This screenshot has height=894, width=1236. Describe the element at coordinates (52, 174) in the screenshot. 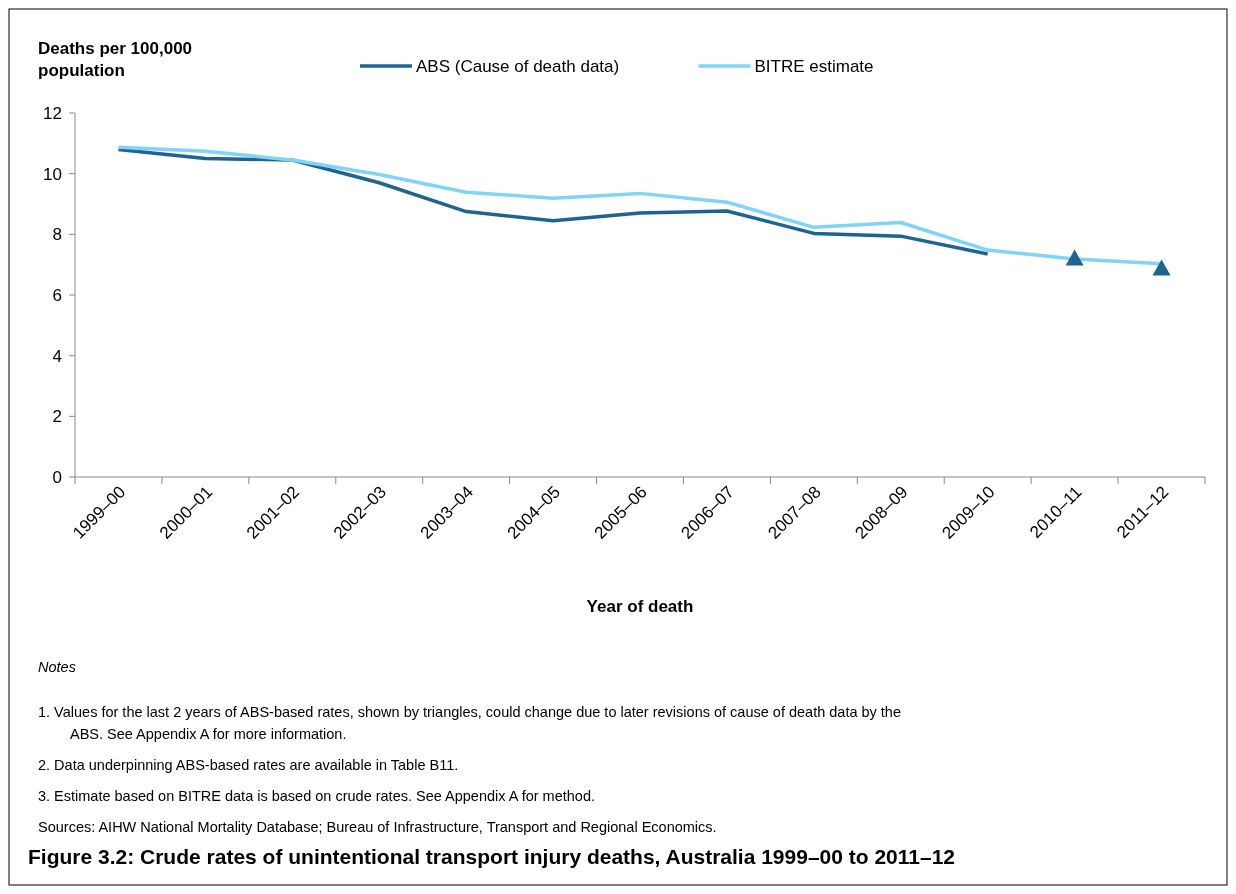

I see `y-tick-label: 10` at that location.